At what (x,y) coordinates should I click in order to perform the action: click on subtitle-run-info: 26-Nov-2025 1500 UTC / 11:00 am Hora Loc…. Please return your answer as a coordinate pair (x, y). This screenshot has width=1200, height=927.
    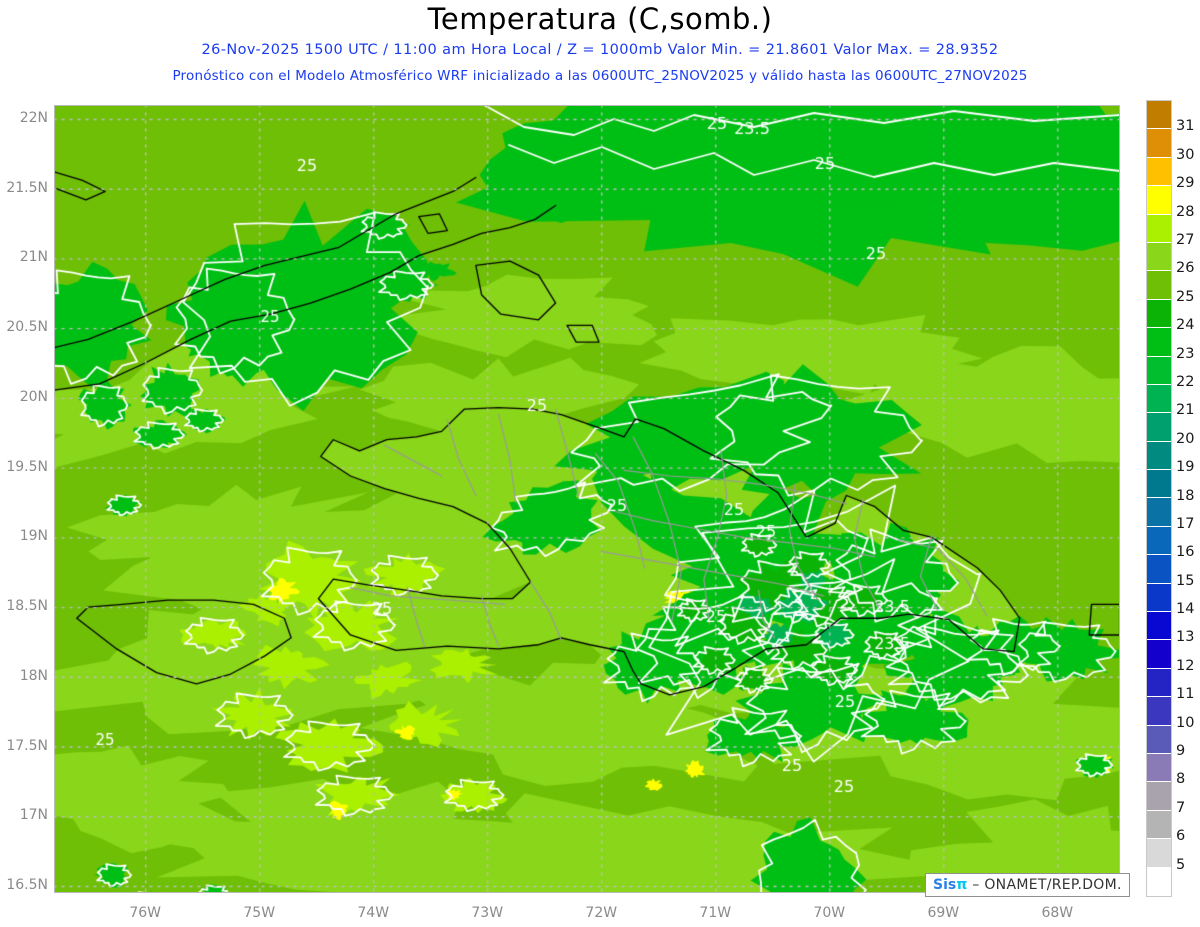
    Looking at the image, I should click on (600, 50).